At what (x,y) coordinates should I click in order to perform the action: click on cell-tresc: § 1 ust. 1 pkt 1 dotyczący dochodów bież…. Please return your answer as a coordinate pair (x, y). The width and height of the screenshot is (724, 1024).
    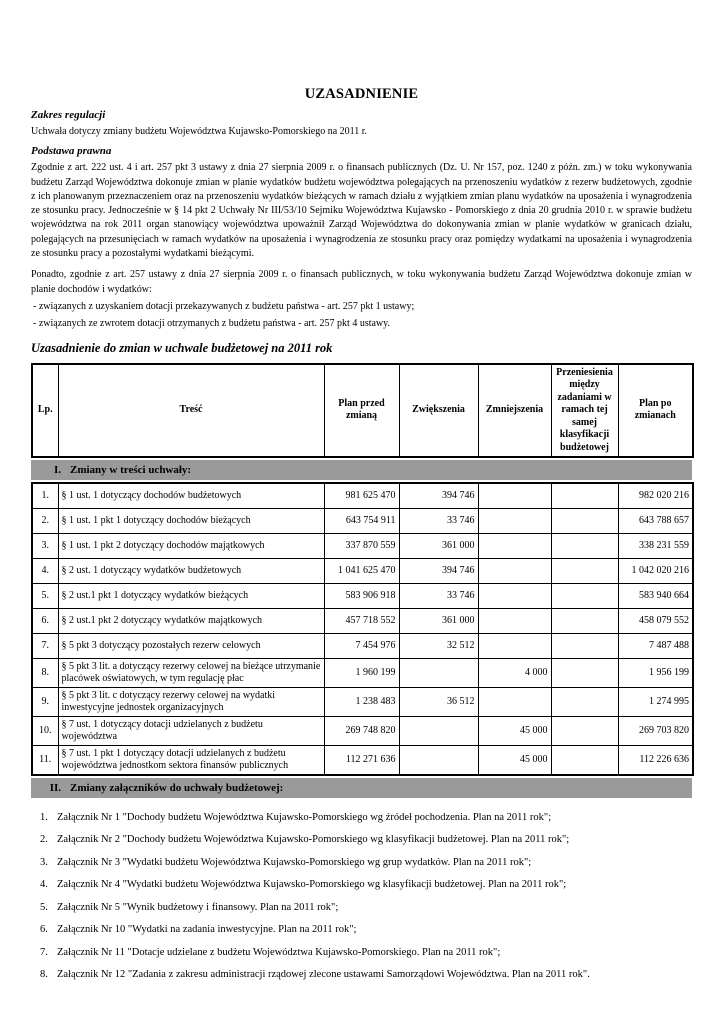
    Looking at the image, I should click on (191, 520).